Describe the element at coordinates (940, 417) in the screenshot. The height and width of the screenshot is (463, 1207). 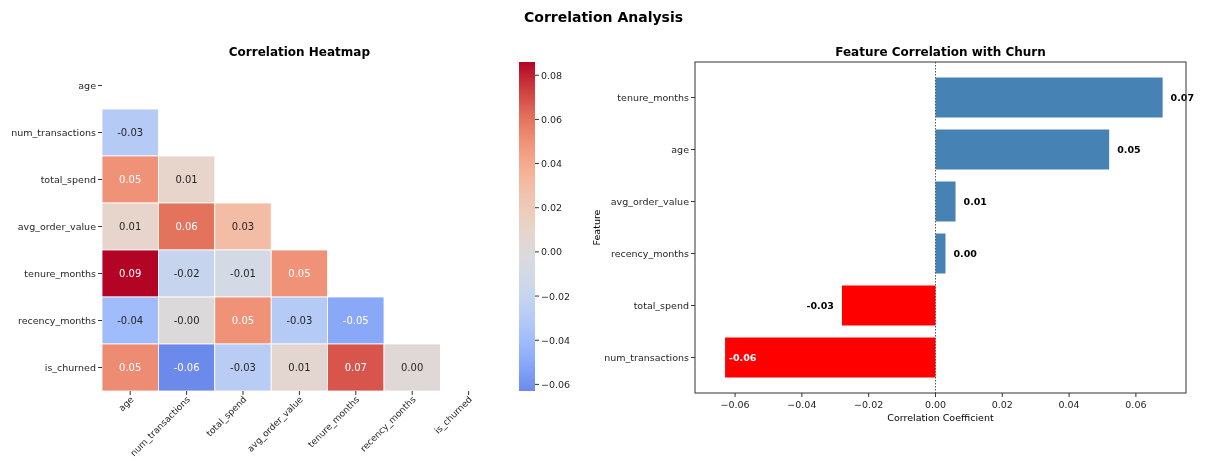
I see `x-axis-title: Correlation Coefficient` at that location.